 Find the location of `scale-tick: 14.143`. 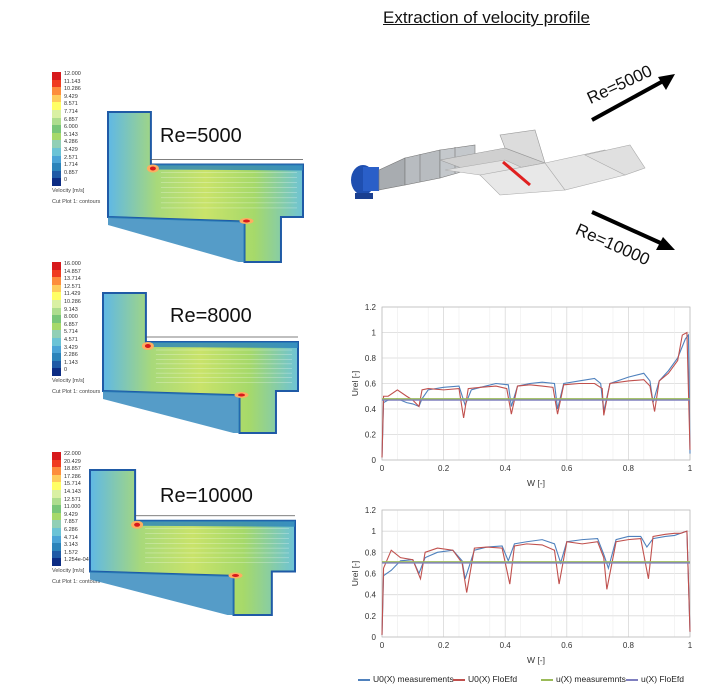

scale-tick: 14.143 is located at coordinates (72, 492).